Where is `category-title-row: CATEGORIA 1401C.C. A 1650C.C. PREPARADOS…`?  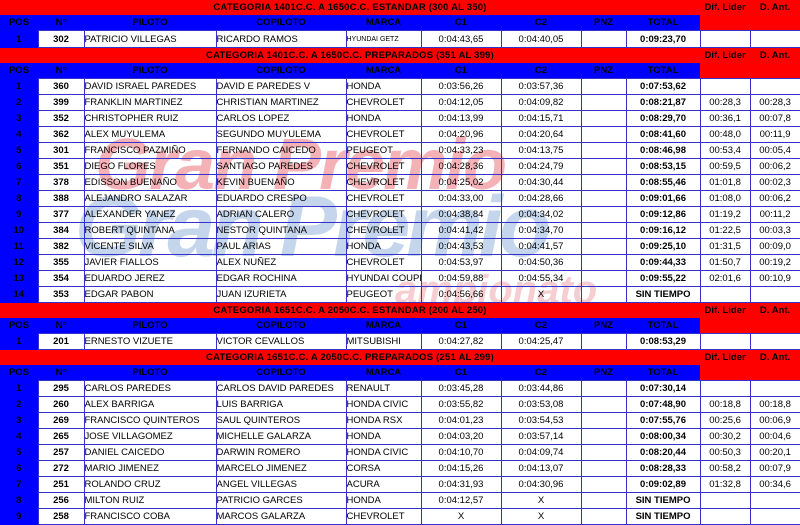
category-title-row: CATEGORIA 1401C.C. A 1650C.C. PREPARADOS… is located at coordinates (400, 55).